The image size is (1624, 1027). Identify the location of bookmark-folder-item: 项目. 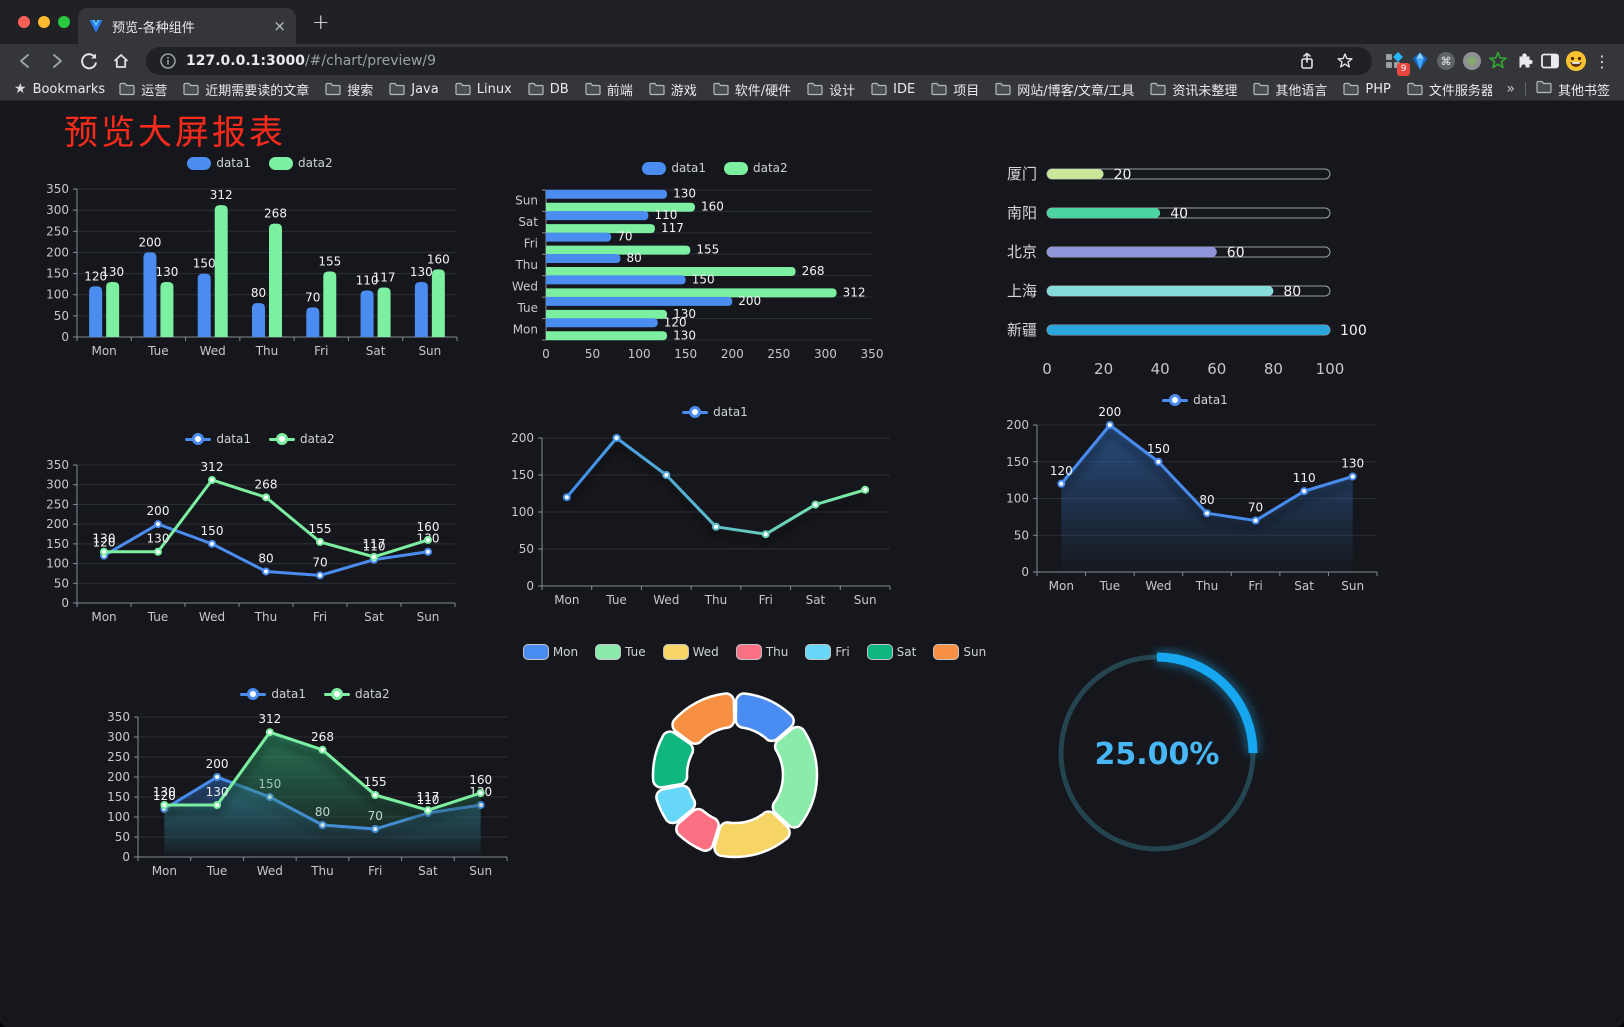
(955, 89).